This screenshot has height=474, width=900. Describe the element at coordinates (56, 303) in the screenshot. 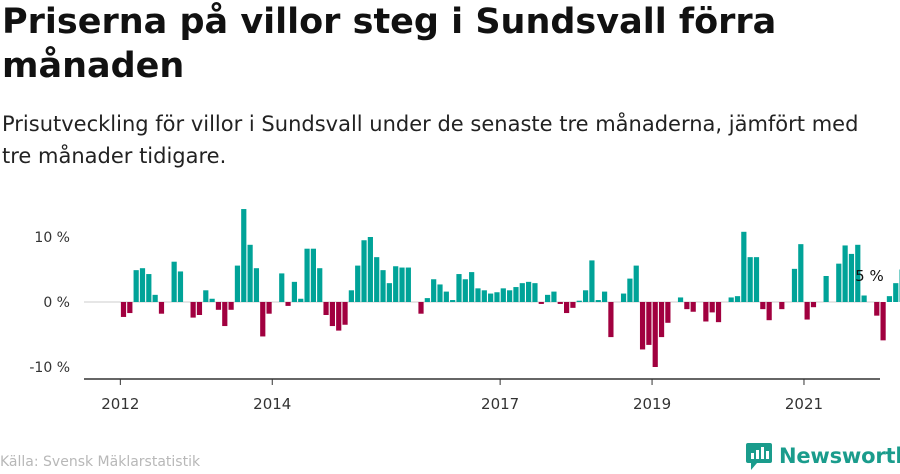

I see `y-tick-label: 0 %` at that location.